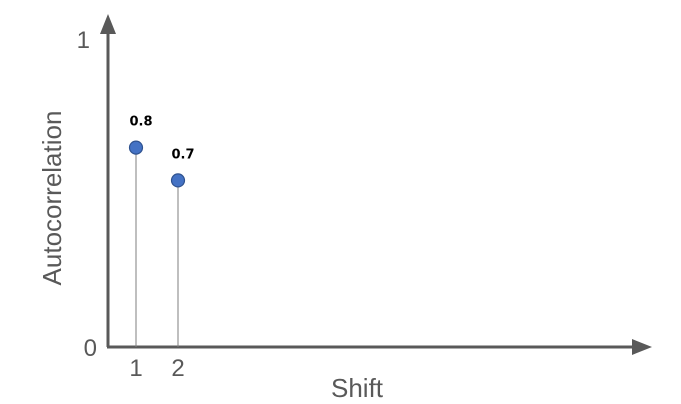  Describe the element at coordinates (108, 180) in the screenshot. I see `y-axis` at that location.